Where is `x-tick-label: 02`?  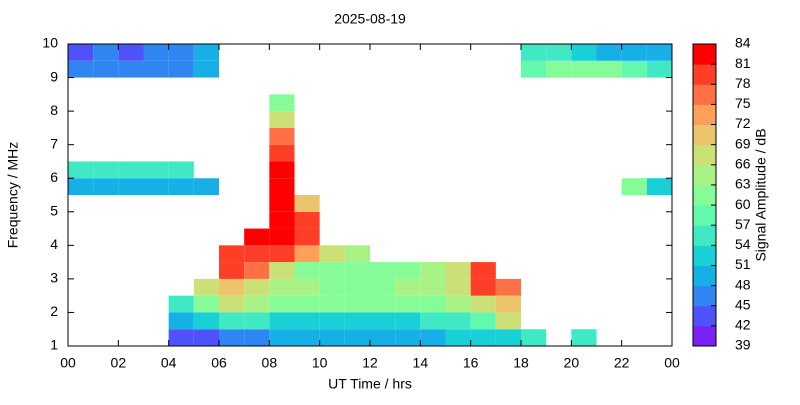 x-tick-label: 02 is located at coordinates (119, 363).